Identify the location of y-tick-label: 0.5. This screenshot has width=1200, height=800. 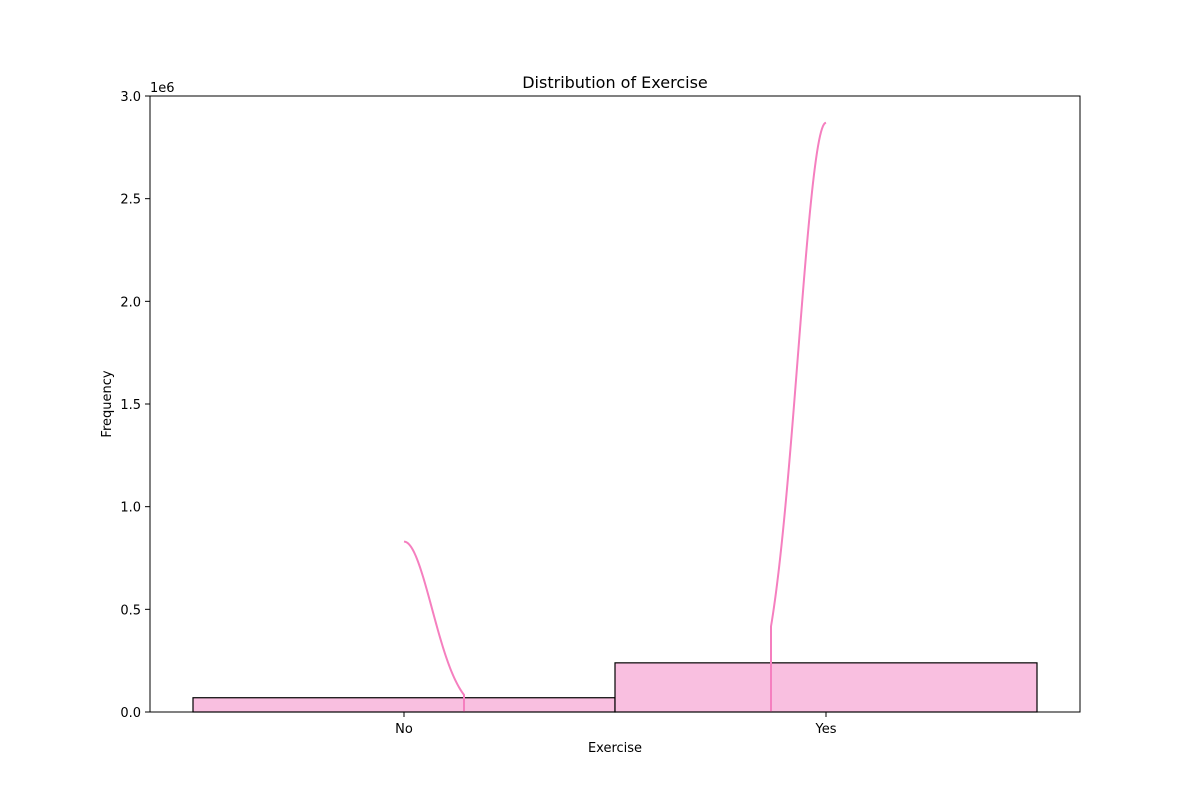
(130, 610).